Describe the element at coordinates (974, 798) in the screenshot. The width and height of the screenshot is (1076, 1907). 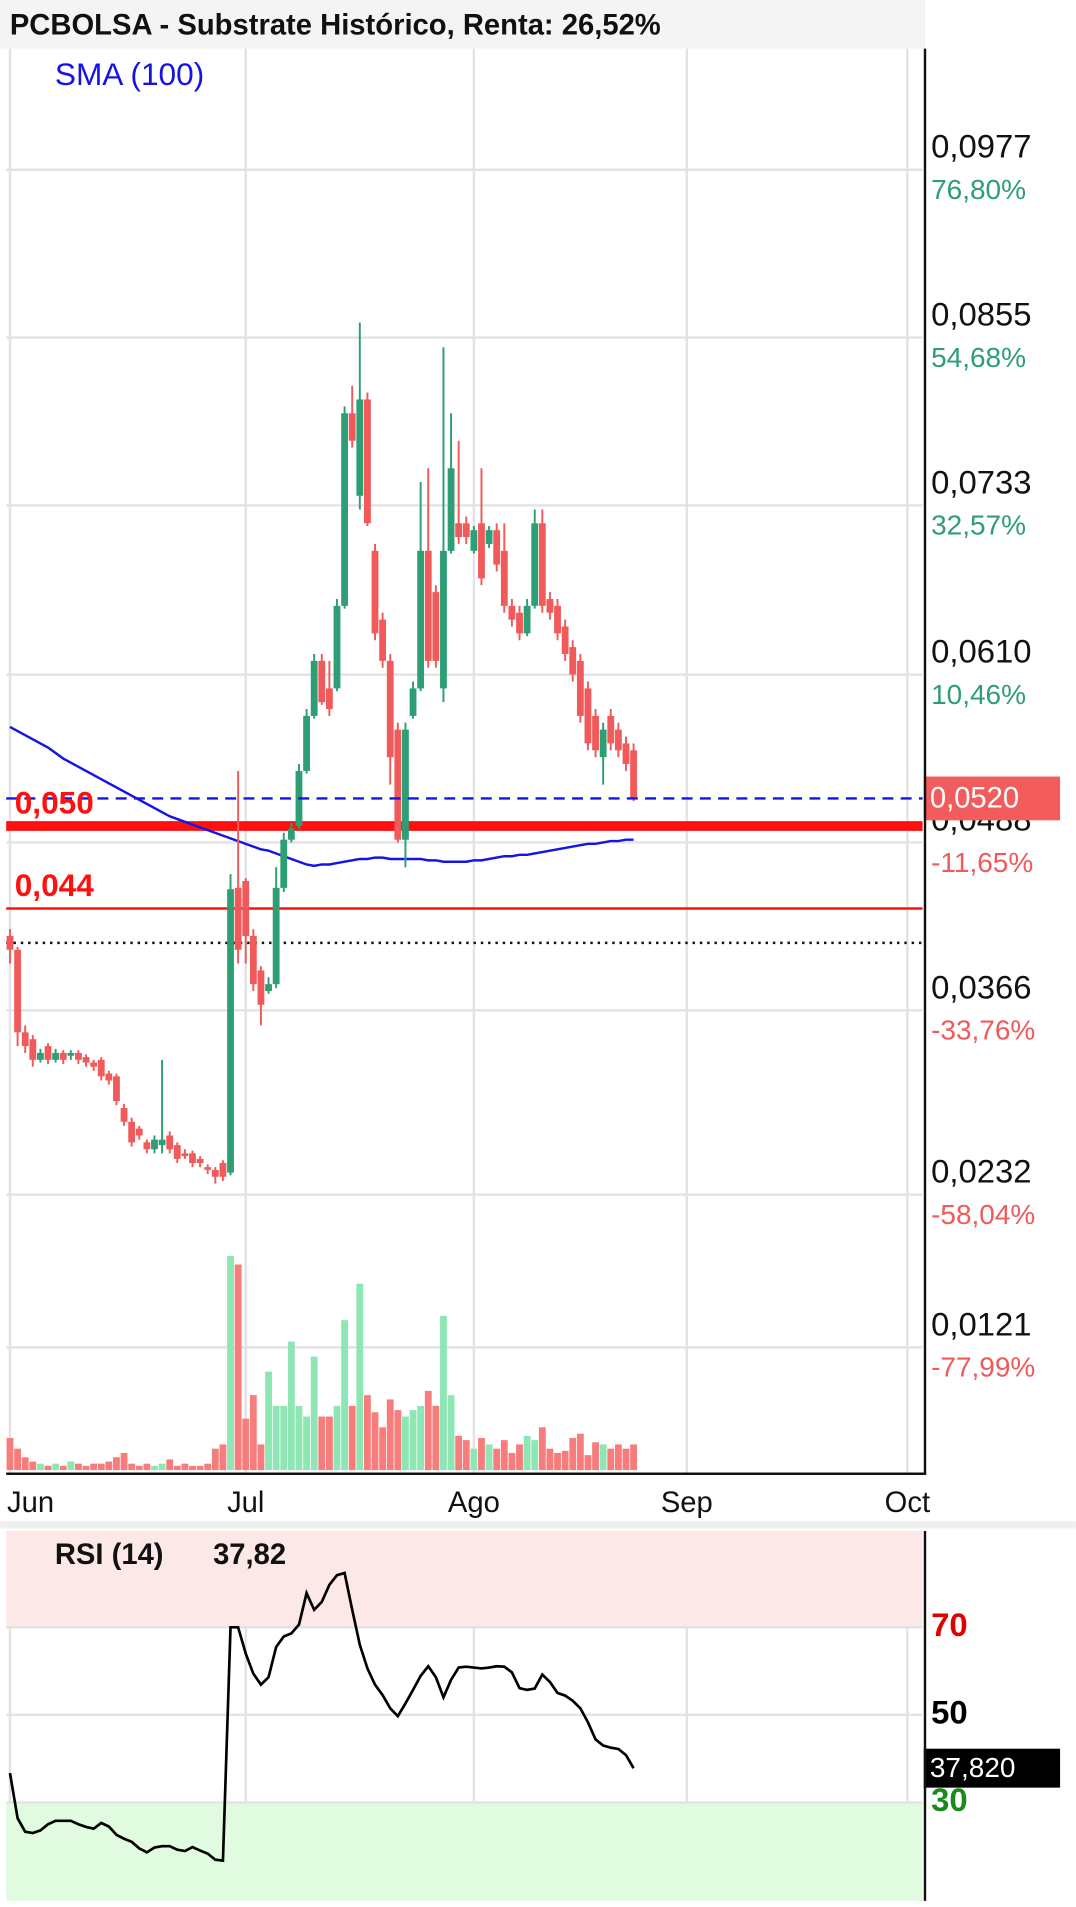
I see `last-price-label: 0,0520` at that location.